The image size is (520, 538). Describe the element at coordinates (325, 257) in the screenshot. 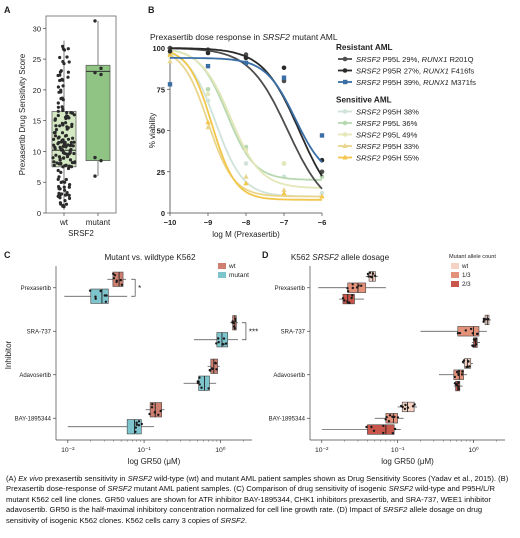

I see `panel-d-title-part: SRSF2` at that location.